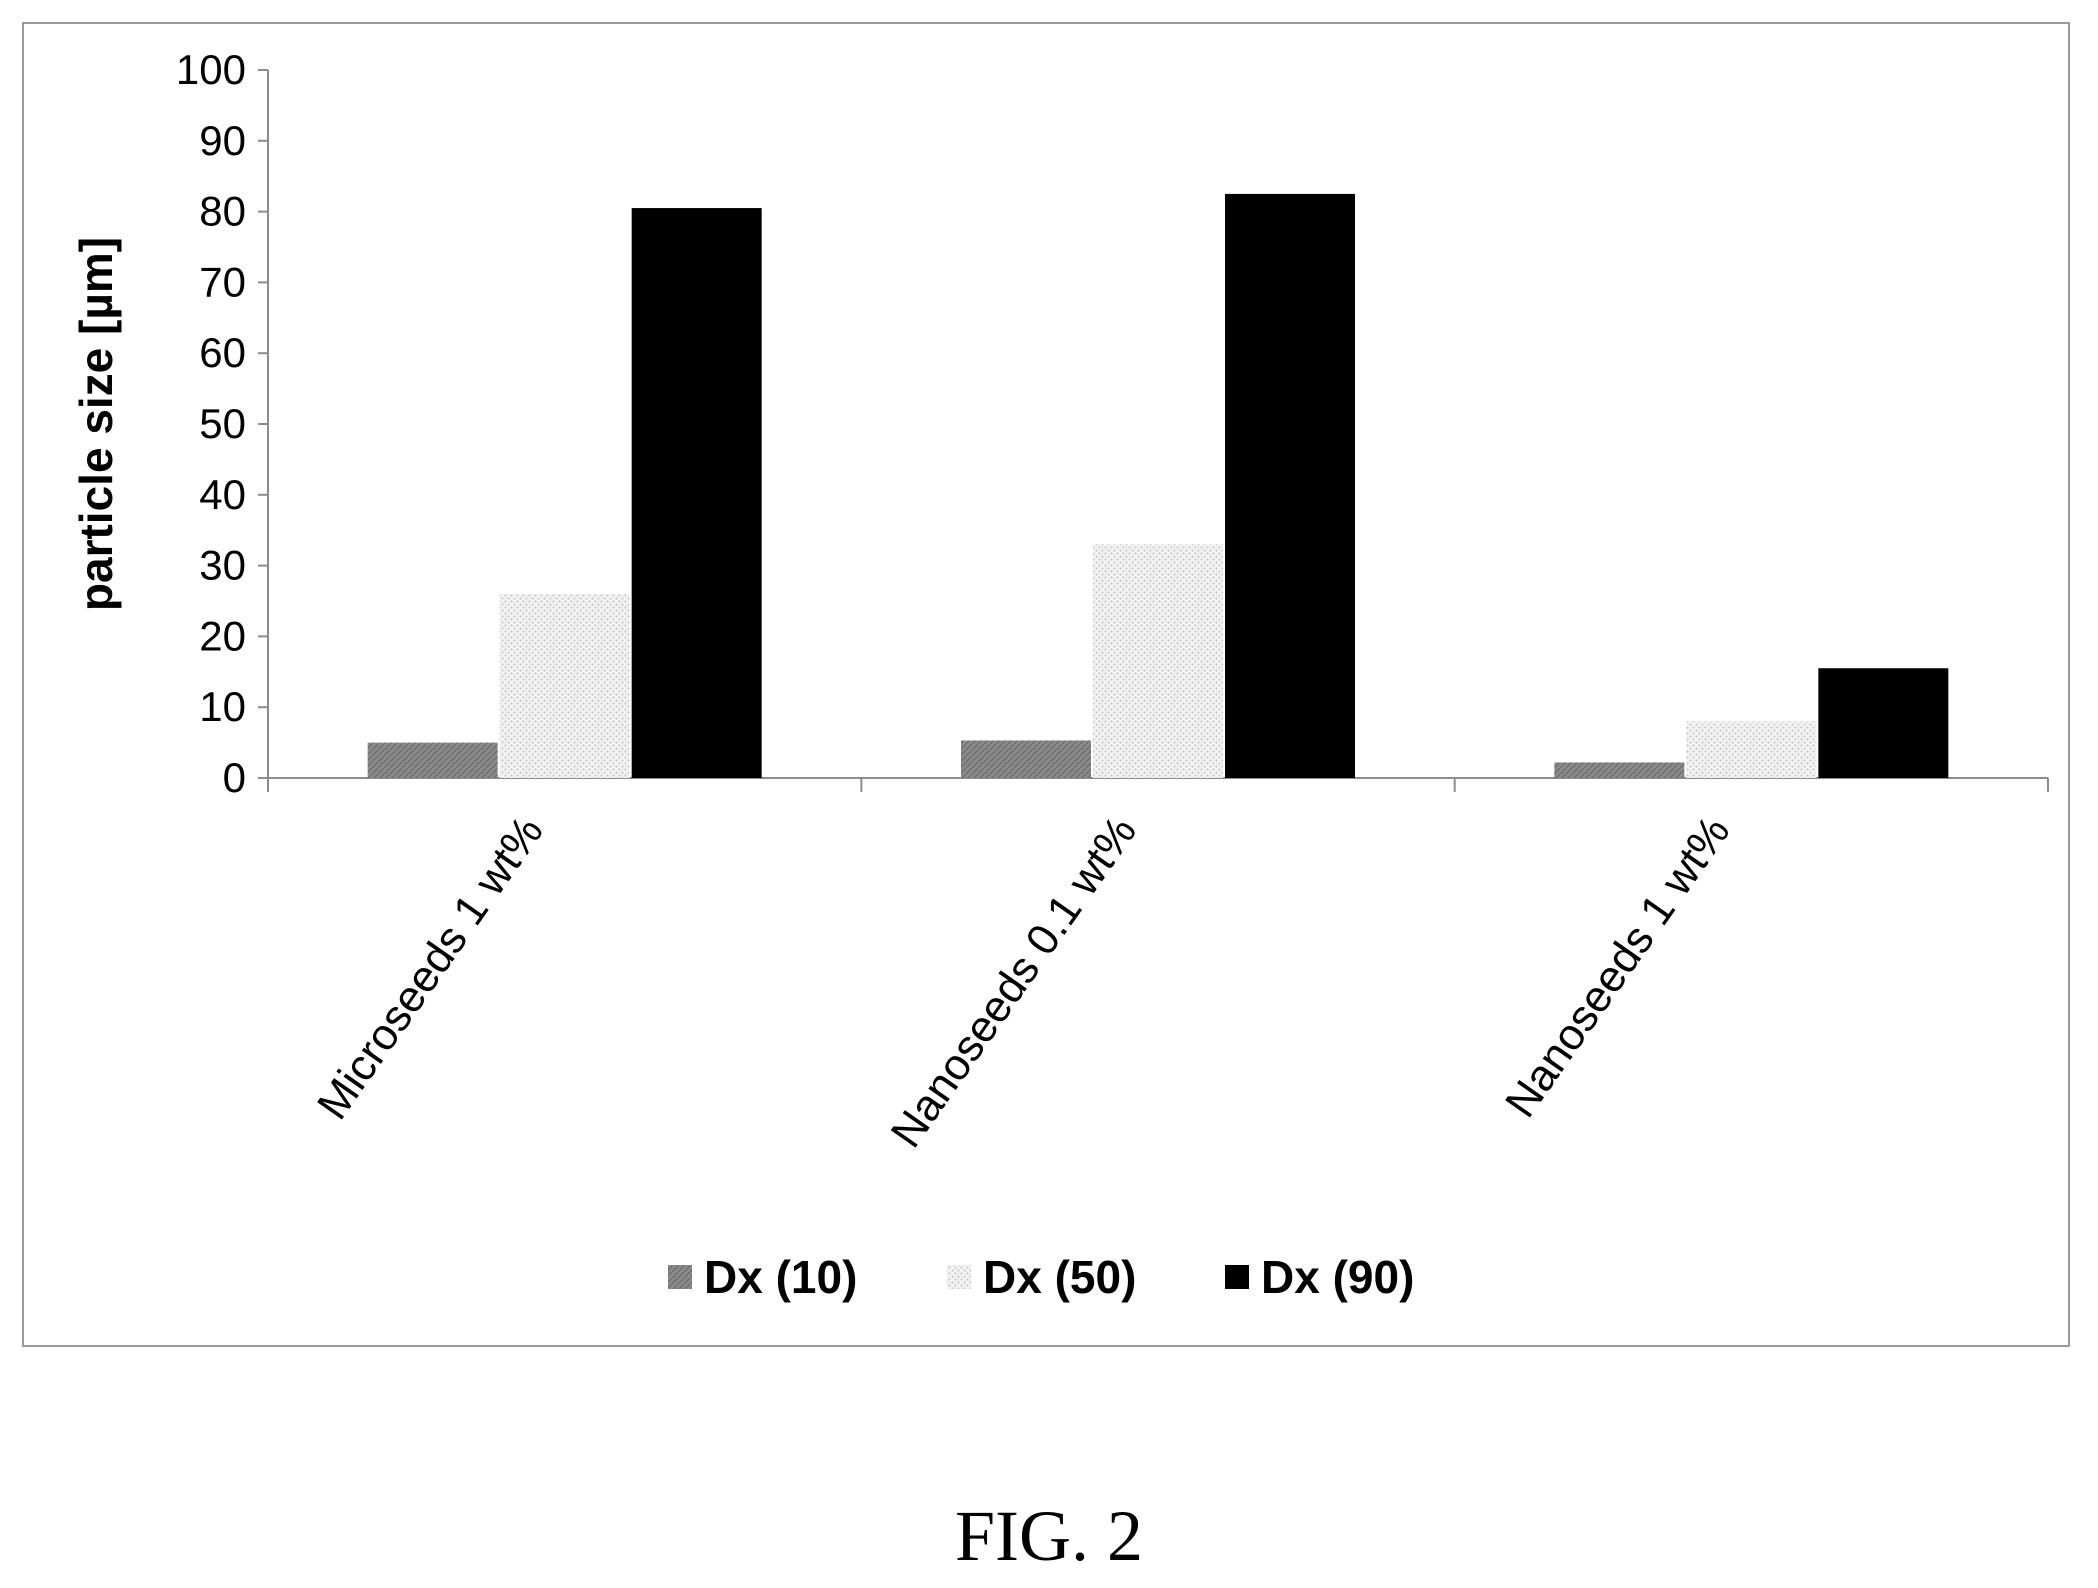 The image size is (2098, 1588). I want to click on x-category-label: Nanoseeds 1 wt%, so click(1618, 967).